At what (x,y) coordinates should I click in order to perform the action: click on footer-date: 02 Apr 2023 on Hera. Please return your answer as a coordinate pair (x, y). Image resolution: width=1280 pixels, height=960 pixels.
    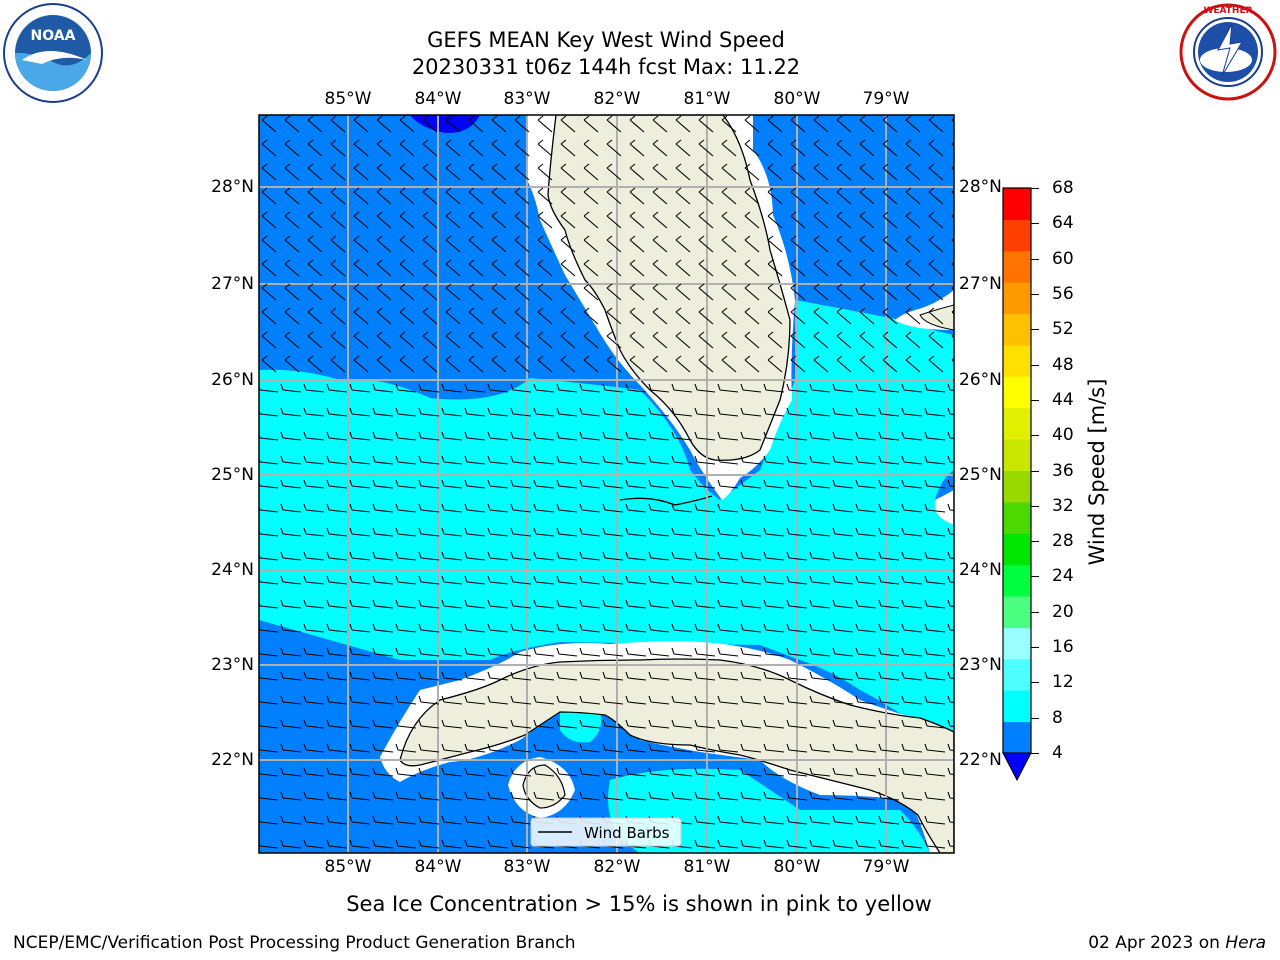
    Looking at the image, I should click on (1177, 943).